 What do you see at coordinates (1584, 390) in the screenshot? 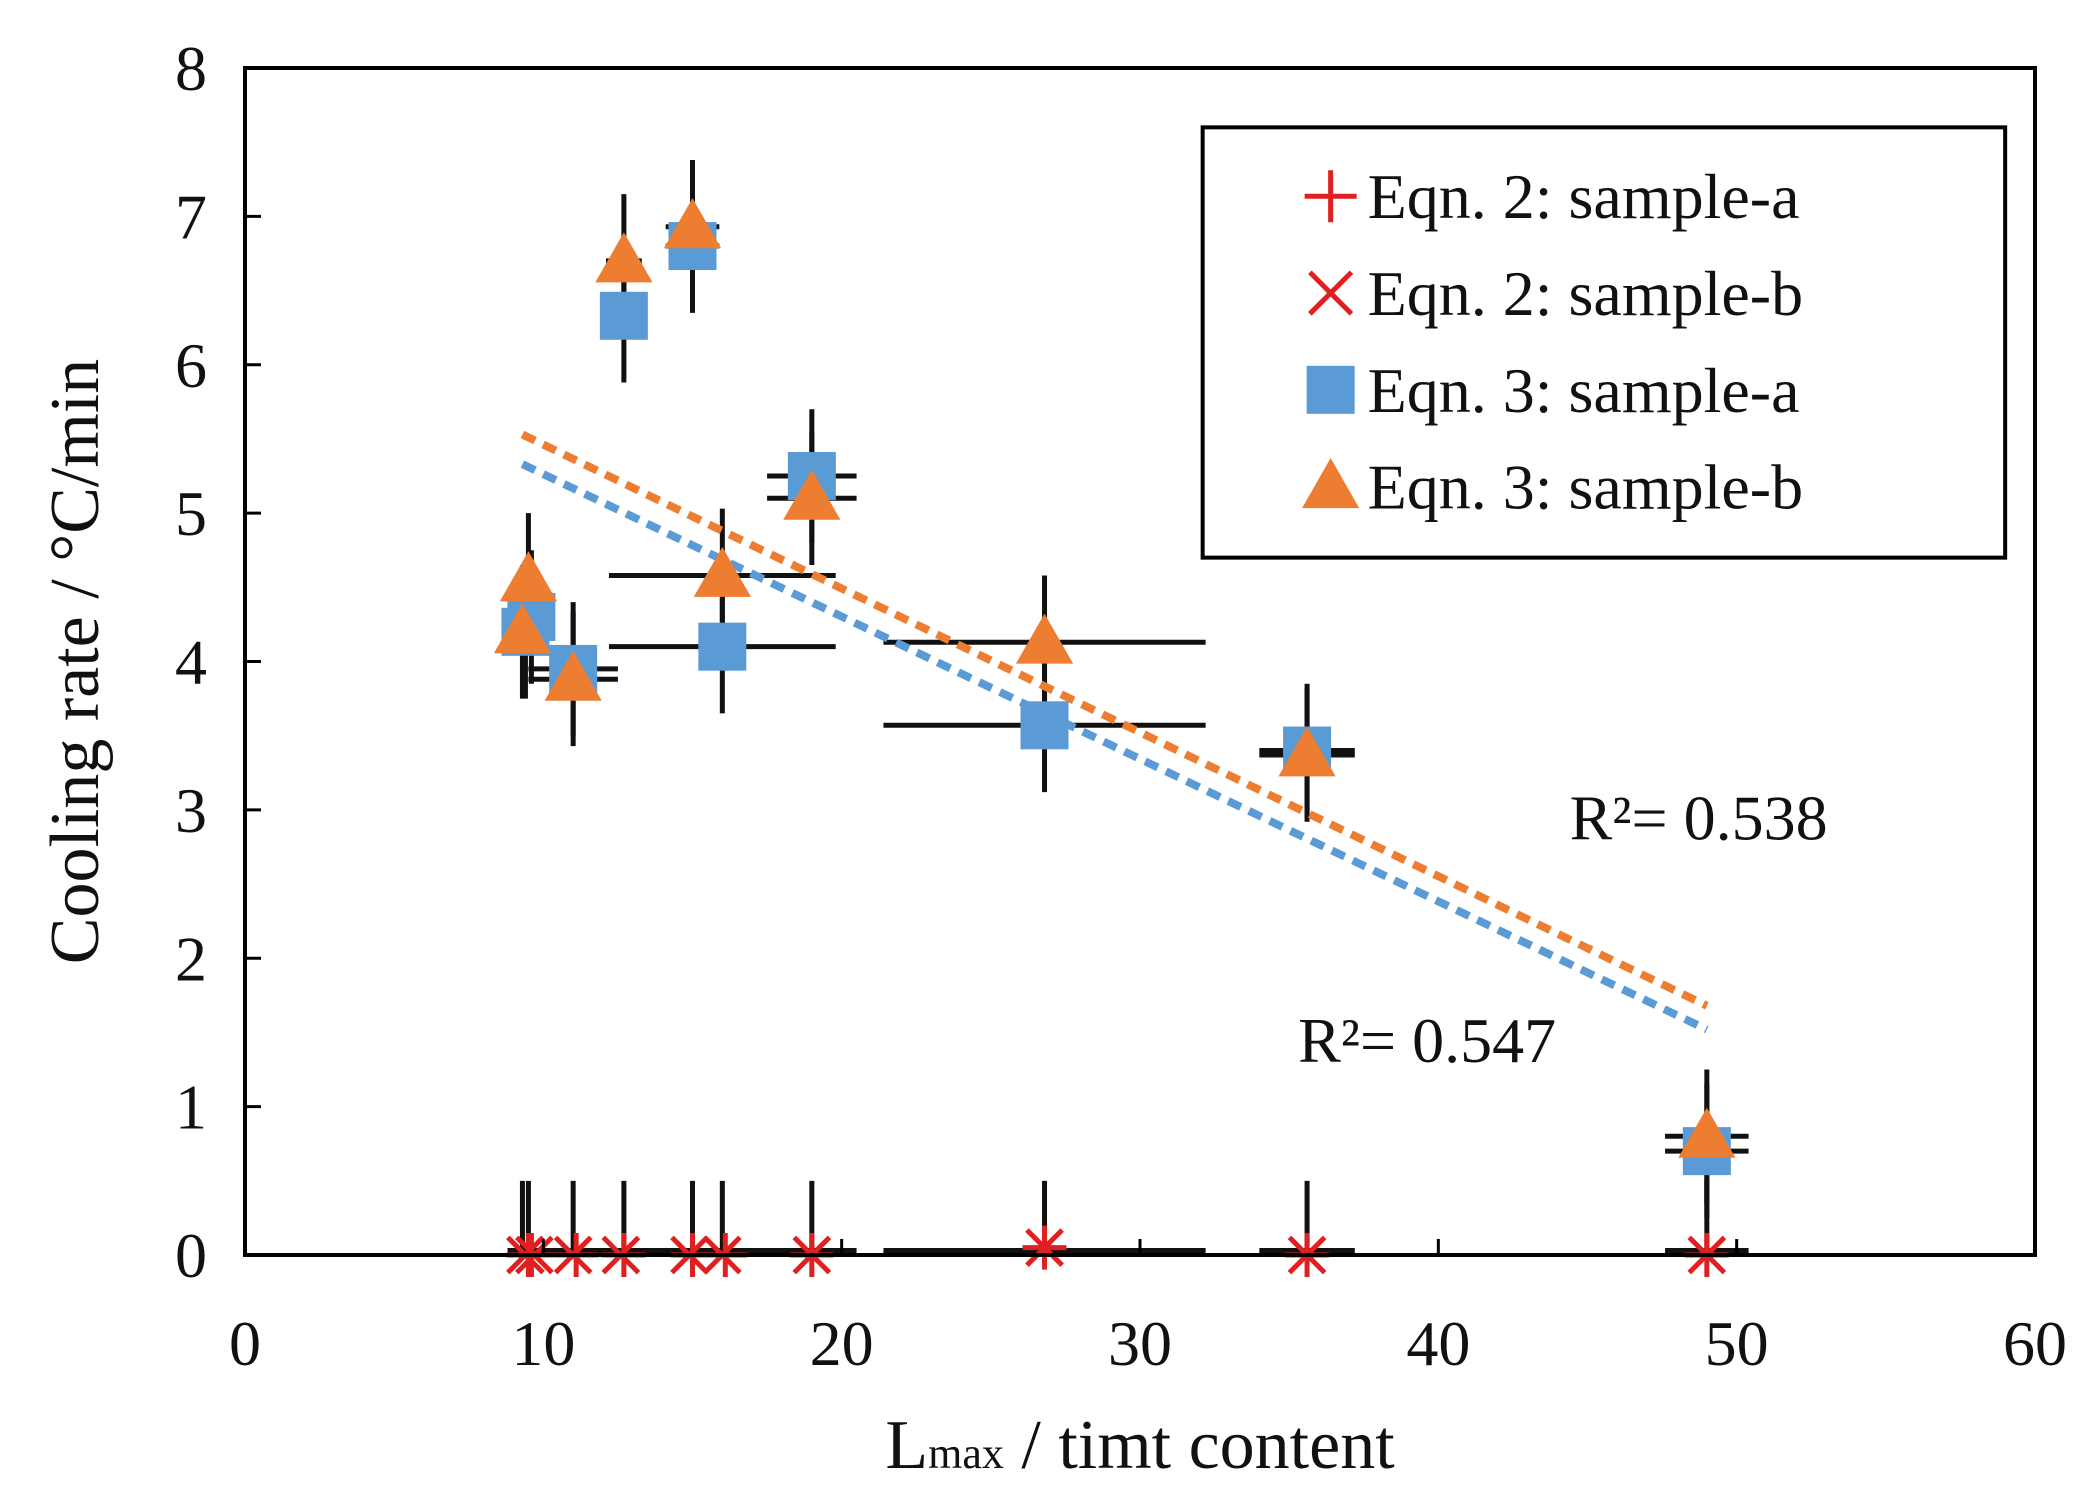
I see `legend-label-2: Eqn. 3: sample-a` at bounding box center [1584, 390].